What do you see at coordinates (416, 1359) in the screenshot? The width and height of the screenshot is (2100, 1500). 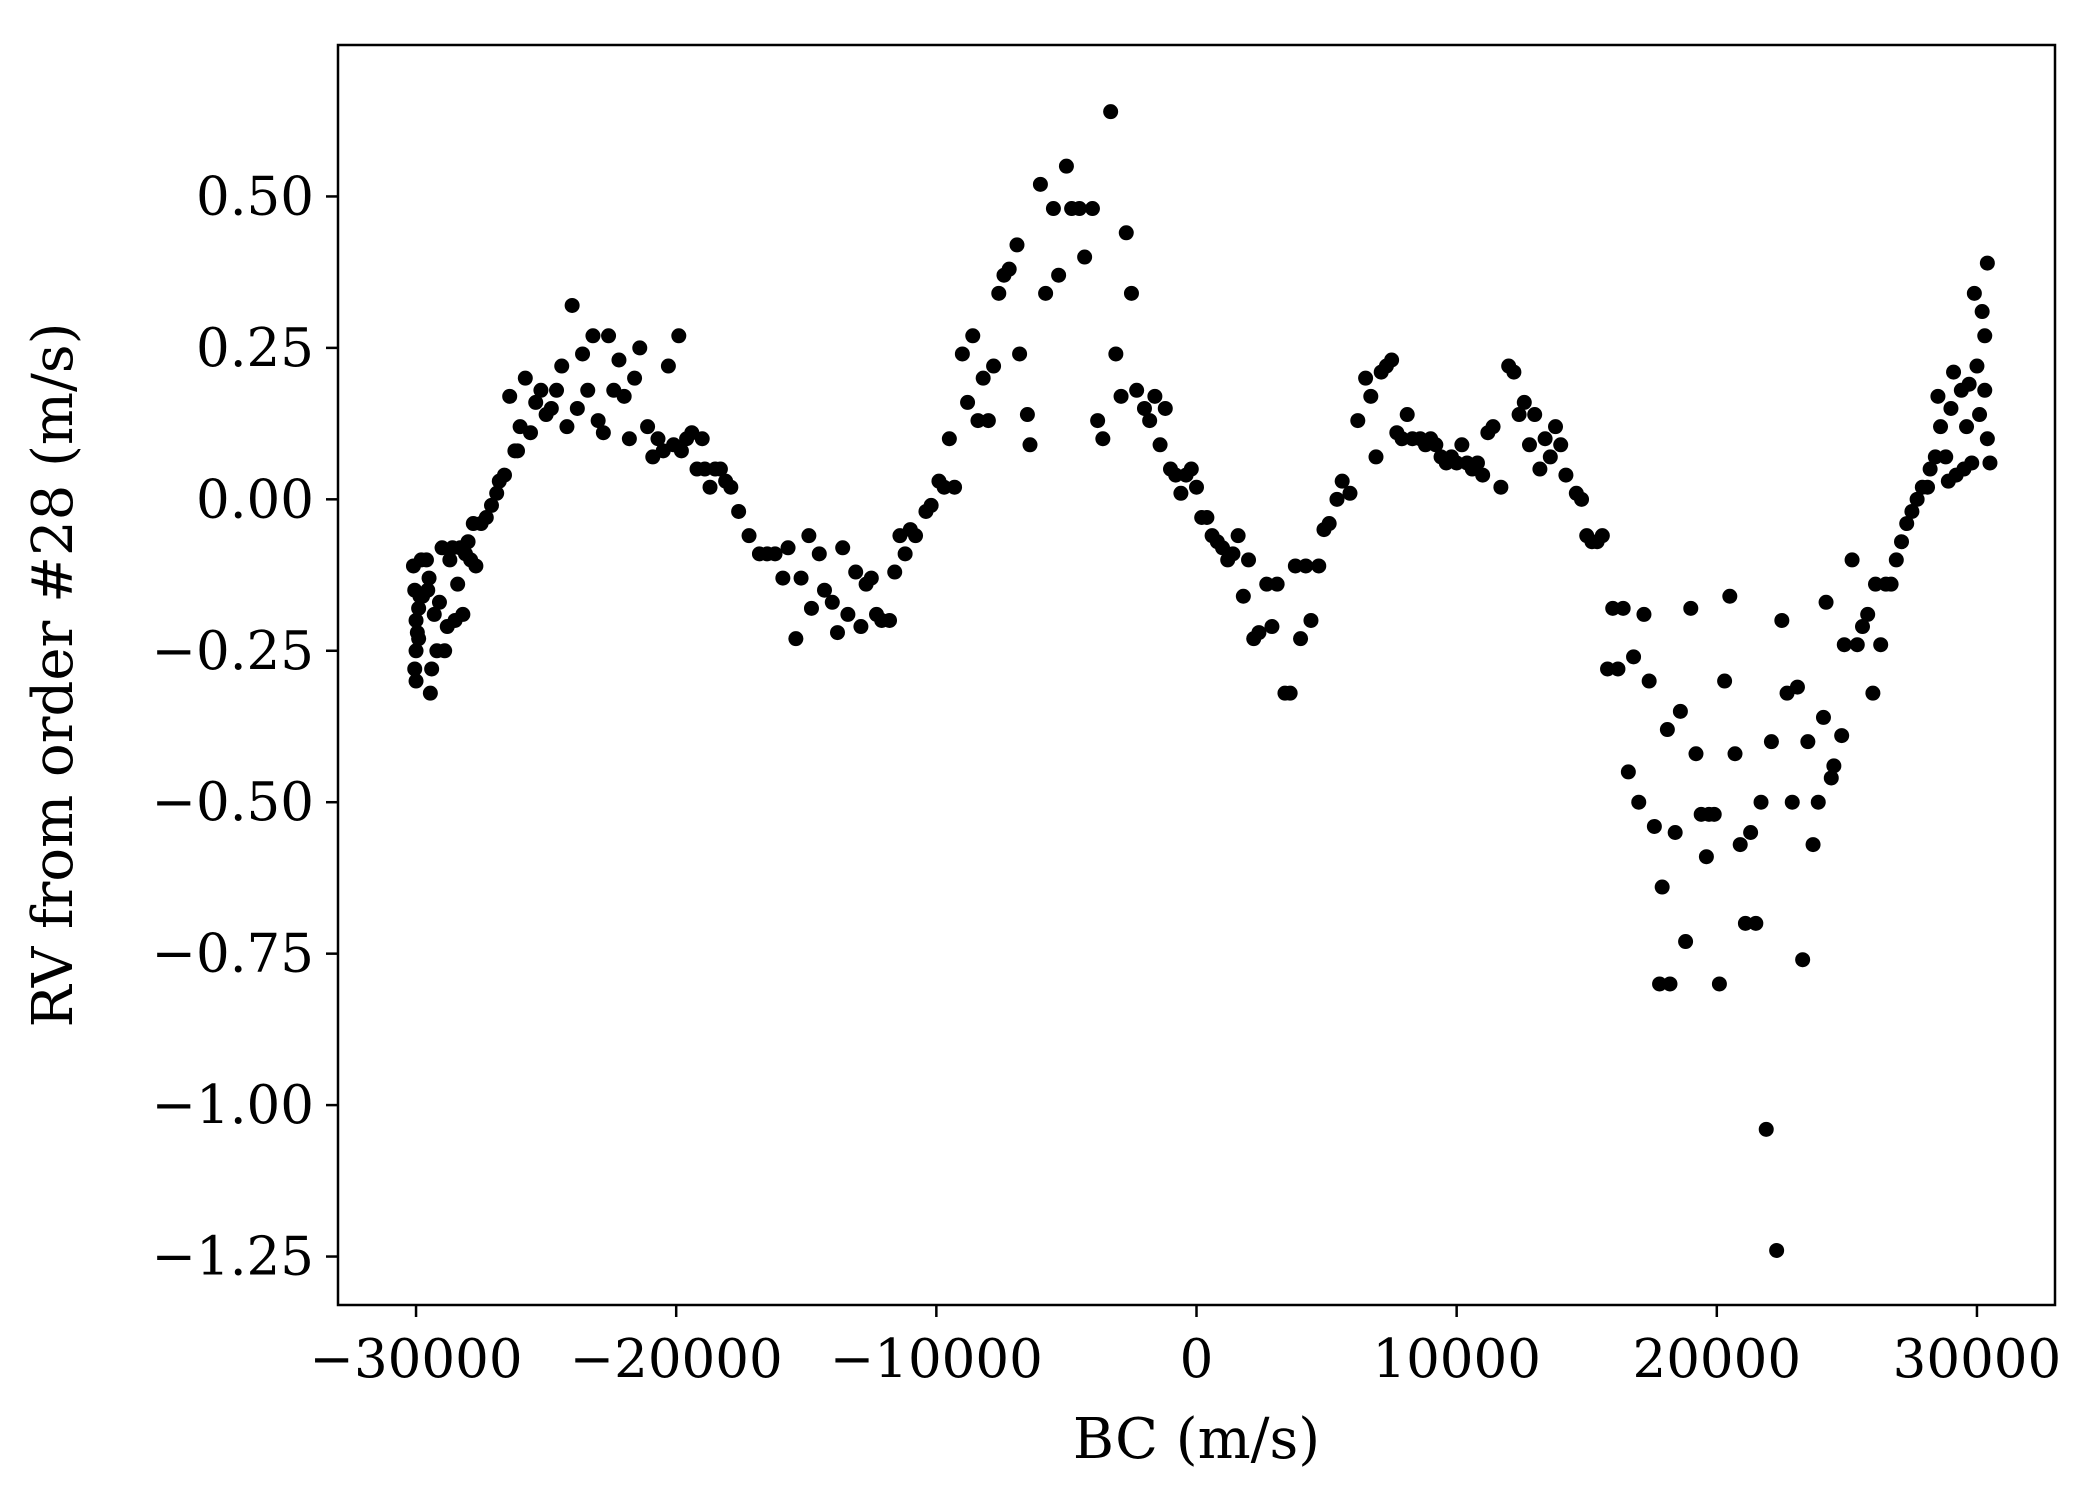 I see `x-tick-label: −30000` at bounding box center [416, 1359].